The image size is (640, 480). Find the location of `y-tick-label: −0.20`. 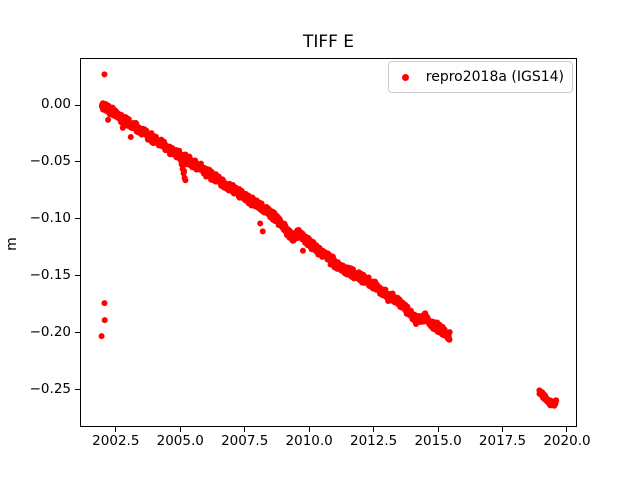

y-tick-label: −0.20 is located at coordinates (50, 331).